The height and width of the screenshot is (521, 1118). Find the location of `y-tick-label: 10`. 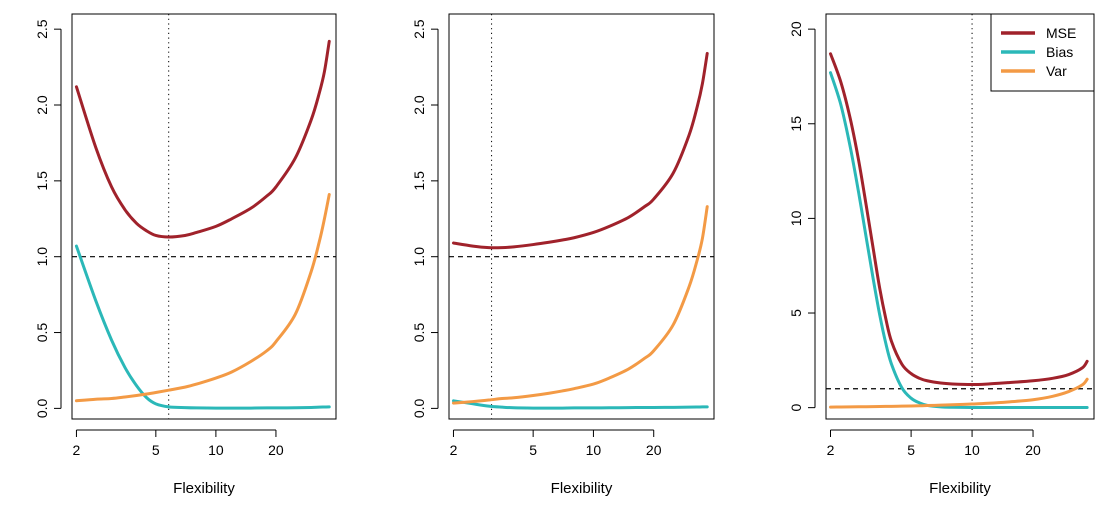

y-tick-label: 10 is located at coordinates (796, 218).